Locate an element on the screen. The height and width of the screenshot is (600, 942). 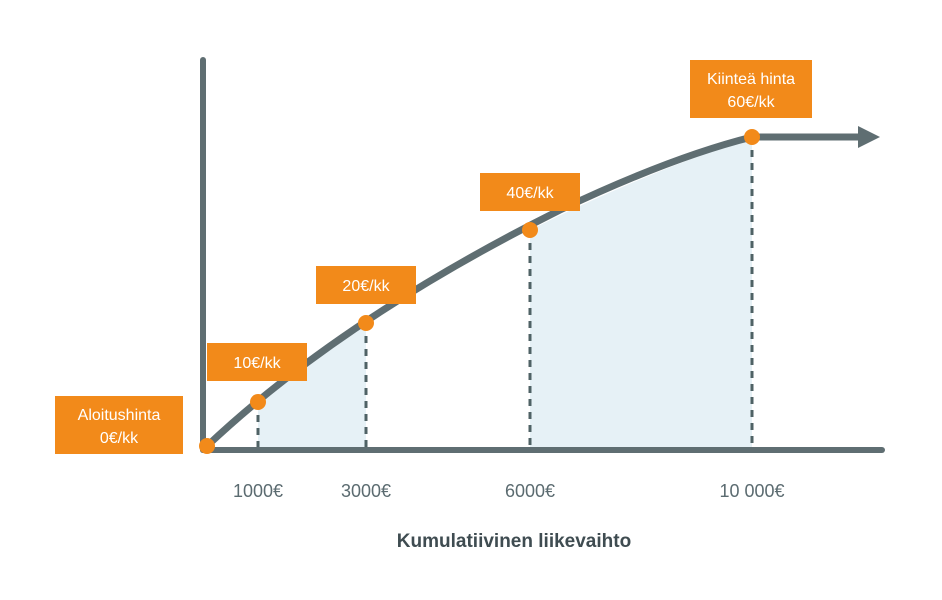
label-40: 40€/kk is located at coordinates (530, 192).